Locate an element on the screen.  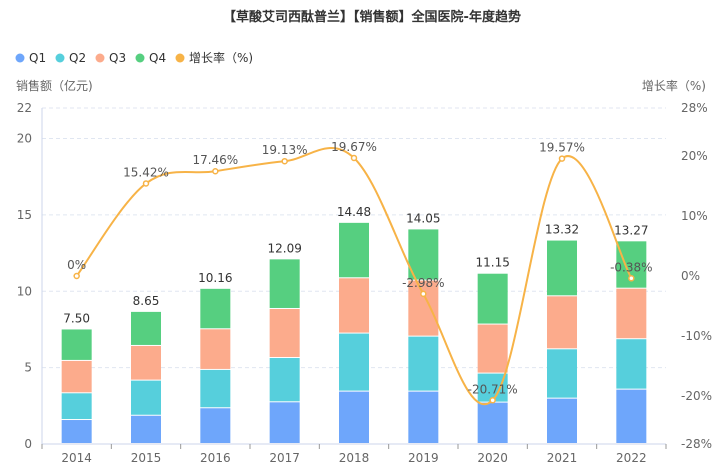
y-tick-right: -28% is located at coordinates (696, 444).